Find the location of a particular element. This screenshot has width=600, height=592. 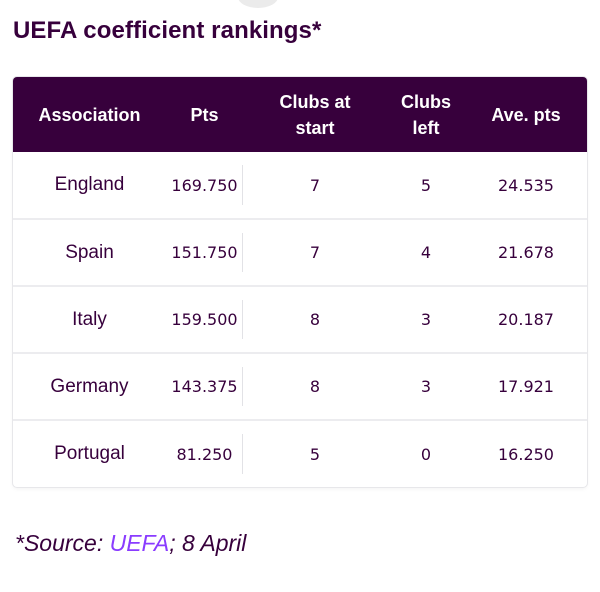

cell-ave-pts: 20.187 is located at coordinates (526, 319).